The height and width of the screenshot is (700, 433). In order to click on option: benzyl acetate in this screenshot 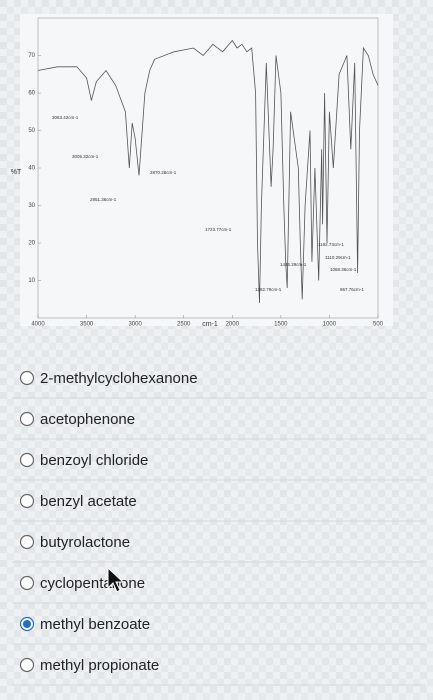, I will do `click(78, 501)`.